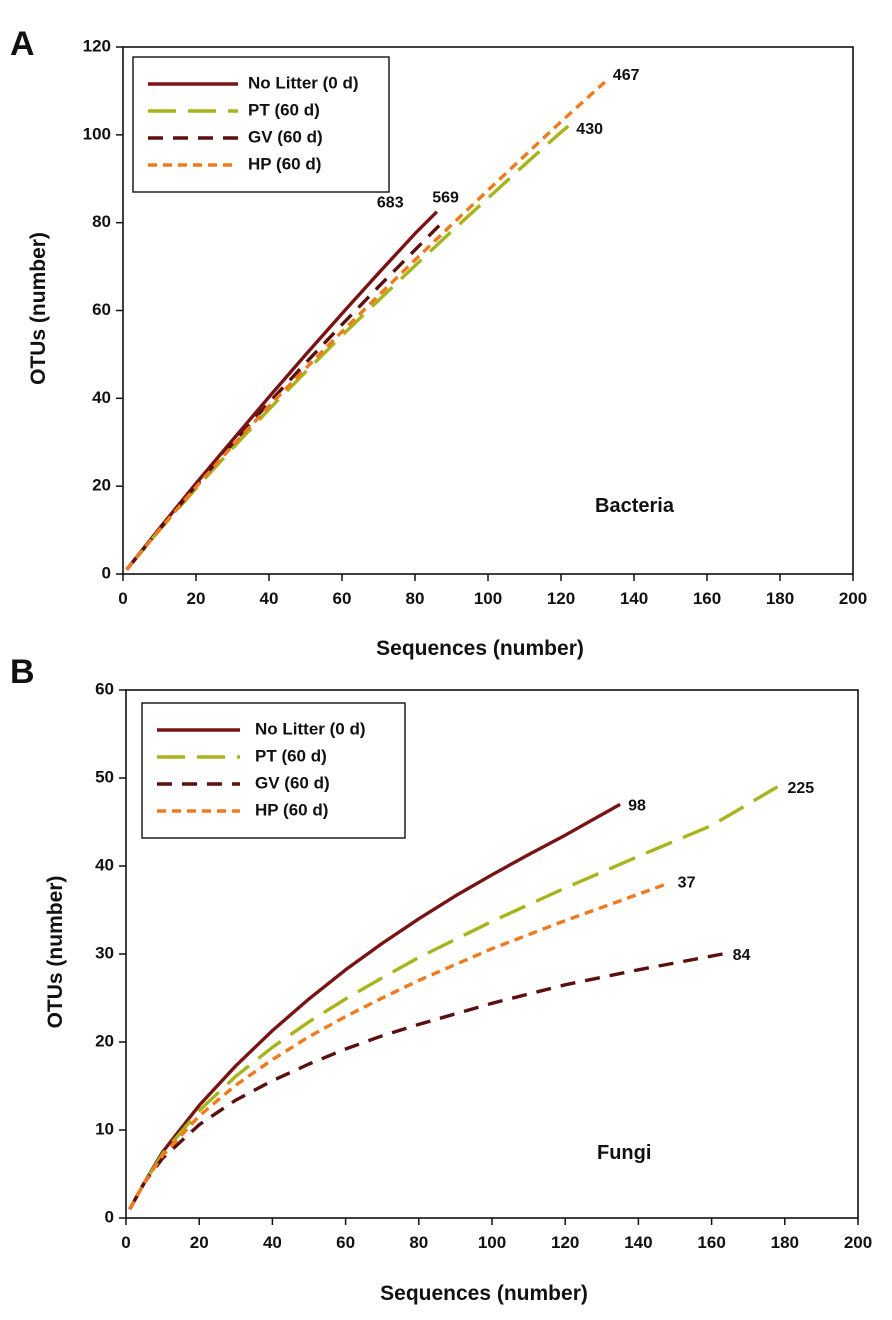  What do you see at coordinates (104, 1128) in the screenshot?
I see `y-tick-label: 10` at bounding box center [104, 1128].